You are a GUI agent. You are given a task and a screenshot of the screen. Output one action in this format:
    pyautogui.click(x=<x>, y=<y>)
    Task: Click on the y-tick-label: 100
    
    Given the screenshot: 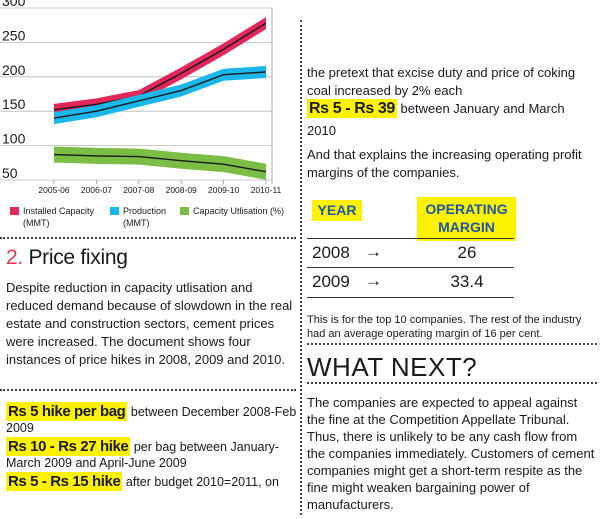 What is the action you would take?
    pyautogui.click(x=14, y=139)
    